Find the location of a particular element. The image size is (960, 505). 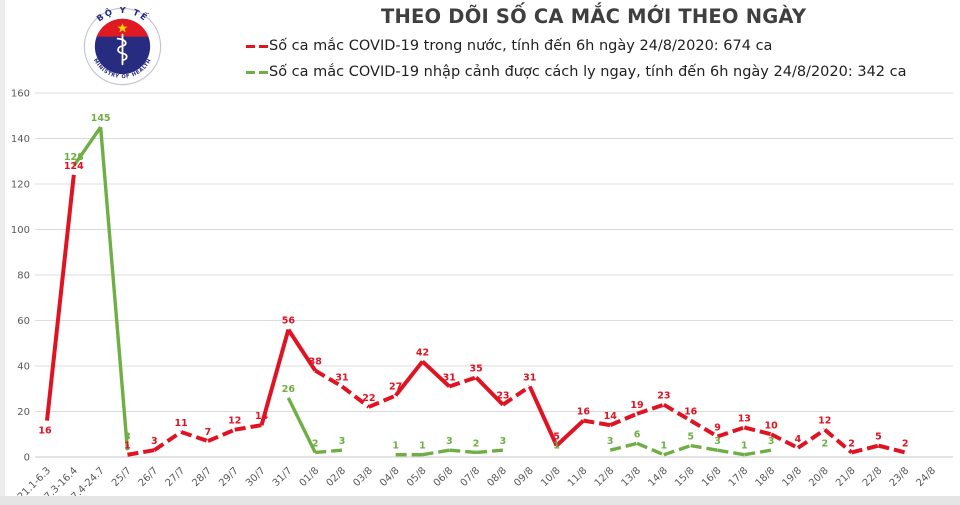

x-tick-label: 24/8 is located at coordinates (927, 477).